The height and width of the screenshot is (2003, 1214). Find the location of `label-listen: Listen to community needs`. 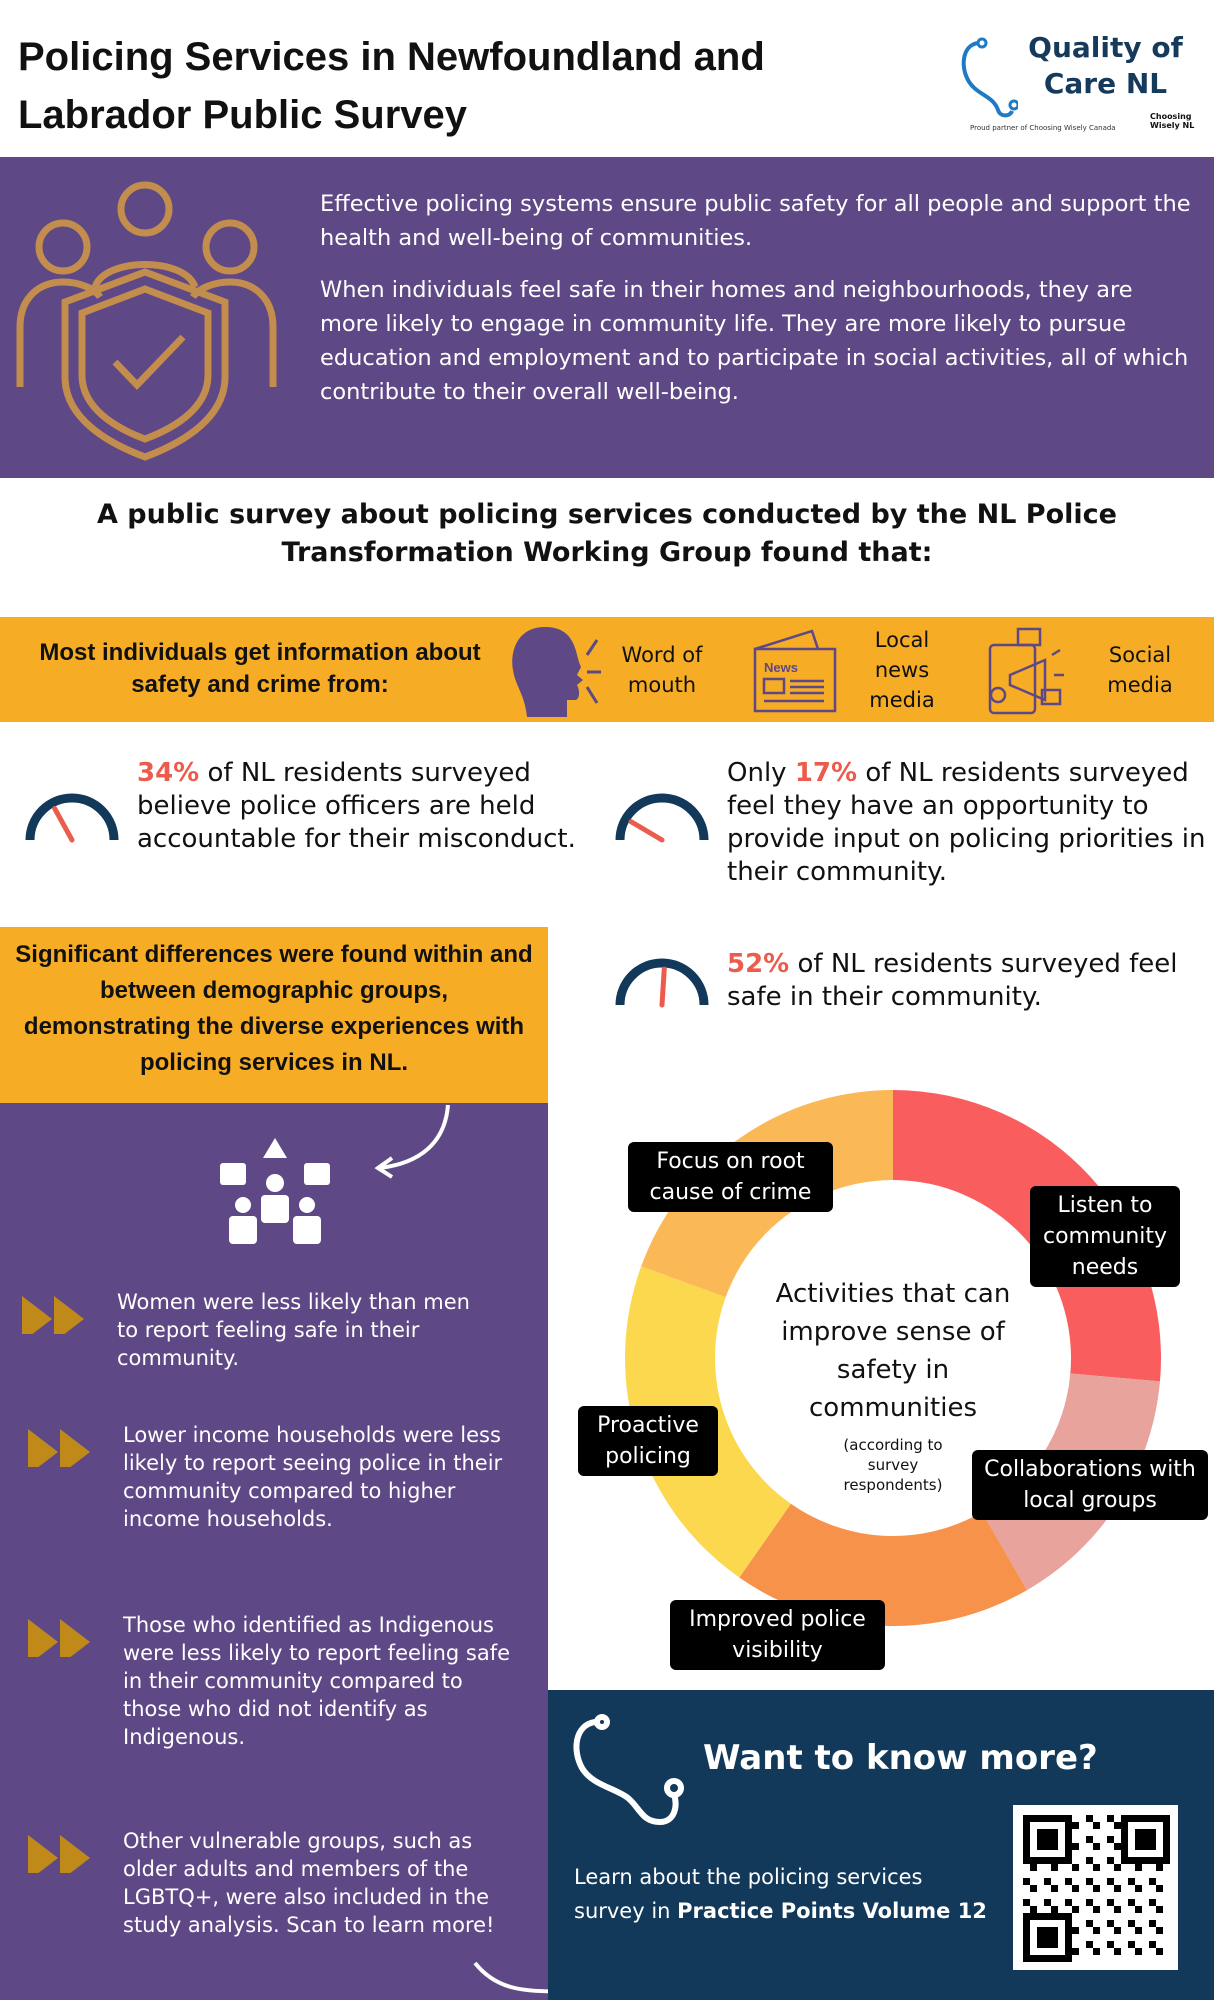

label-listen: Listen to community needs is located at coordinates (1105, 1236).